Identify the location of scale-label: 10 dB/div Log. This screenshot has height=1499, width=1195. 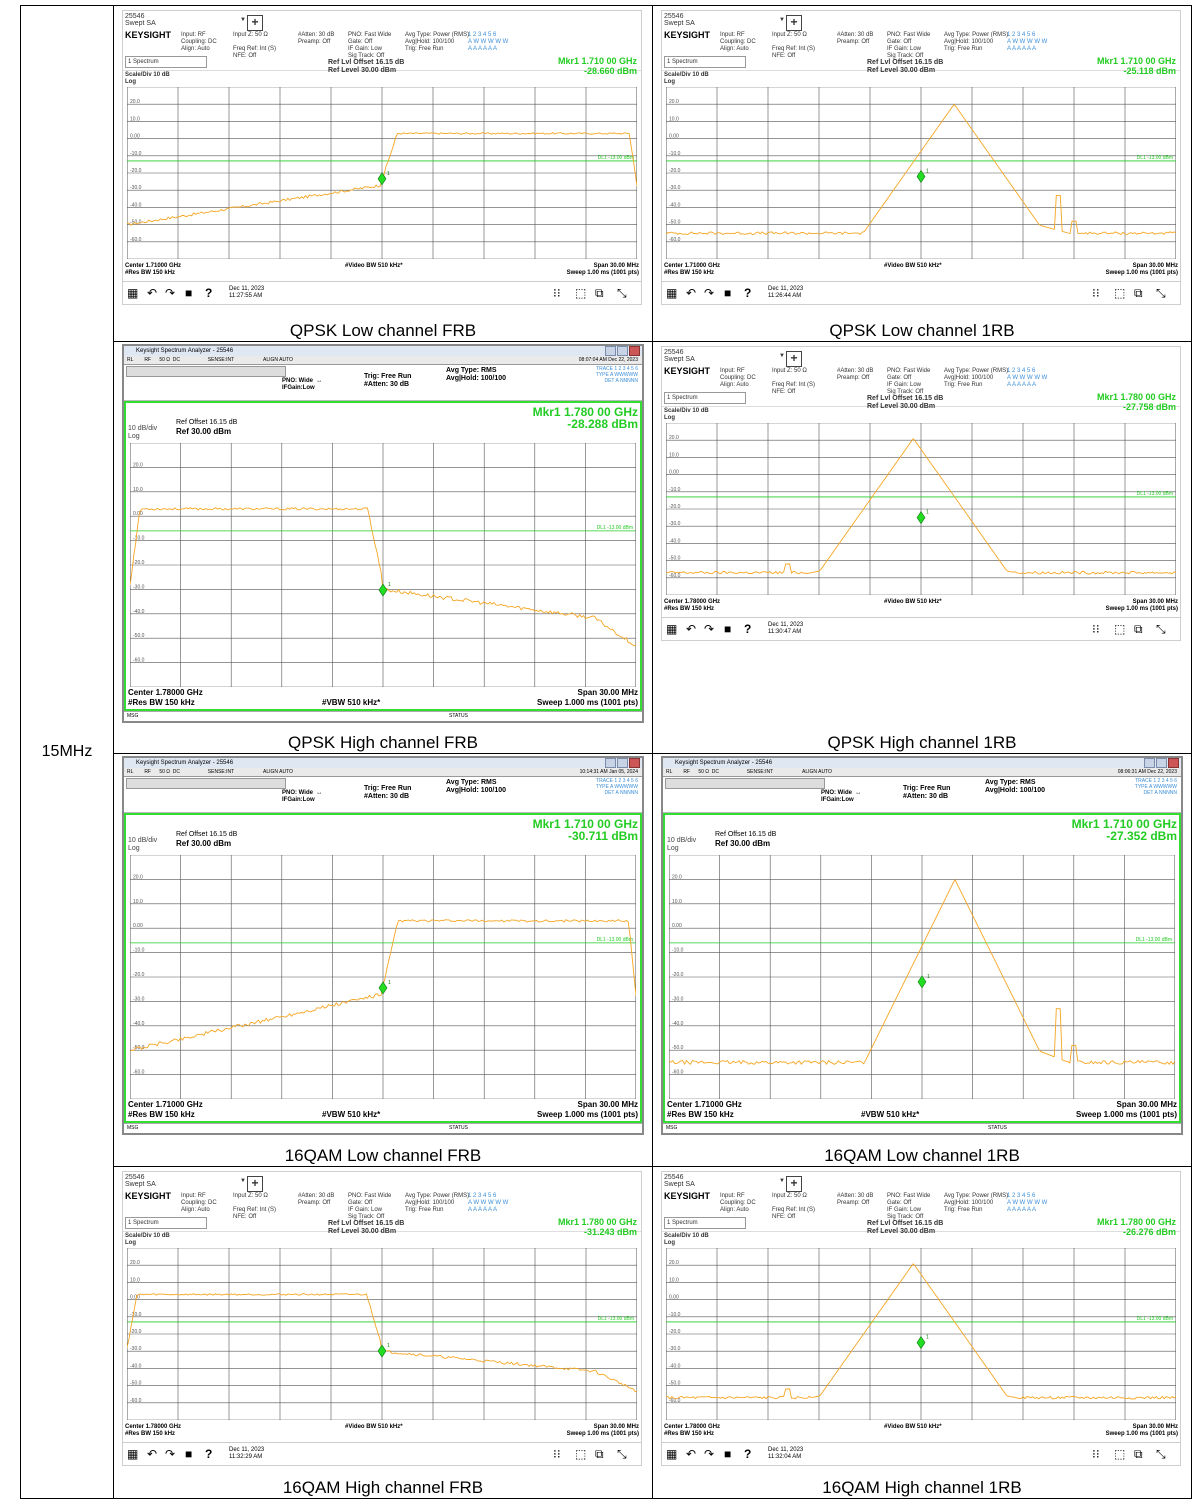
(142, 433).